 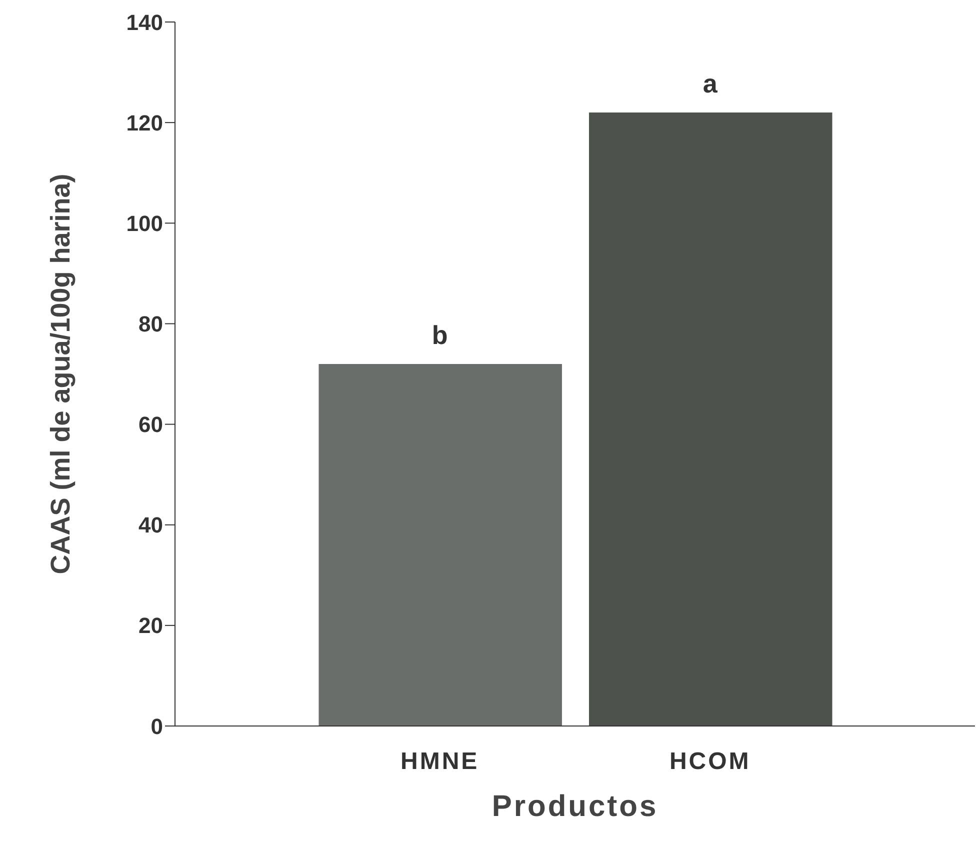 What do you see at coordinates (144, 22) in the screenshot?
I see `y-tick-label: 140` at bounding box center [144, 22].